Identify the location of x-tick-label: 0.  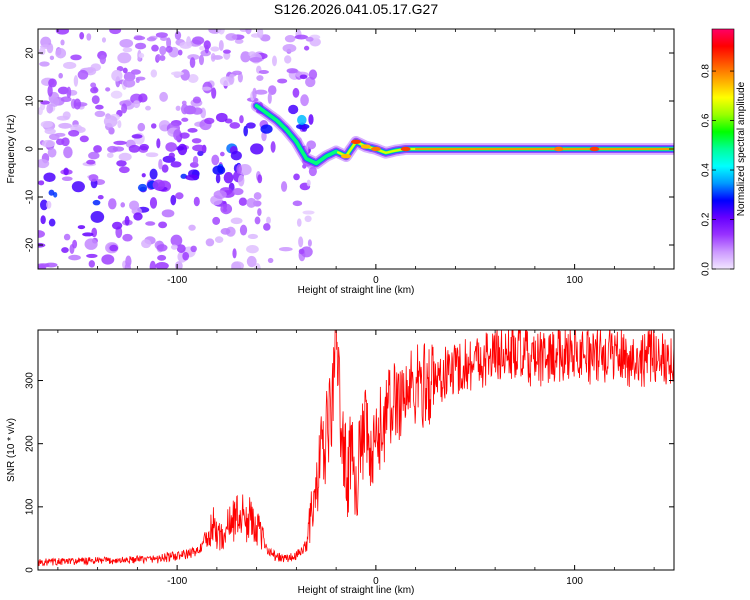
(376, 581).